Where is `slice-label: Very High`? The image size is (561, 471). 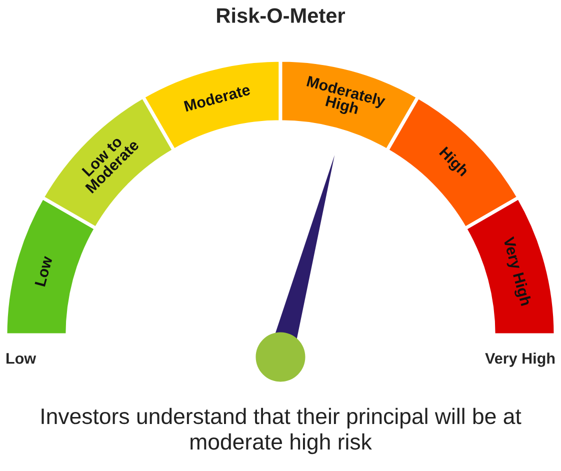 slice-label: Very High is located at coordinates (516, 271).